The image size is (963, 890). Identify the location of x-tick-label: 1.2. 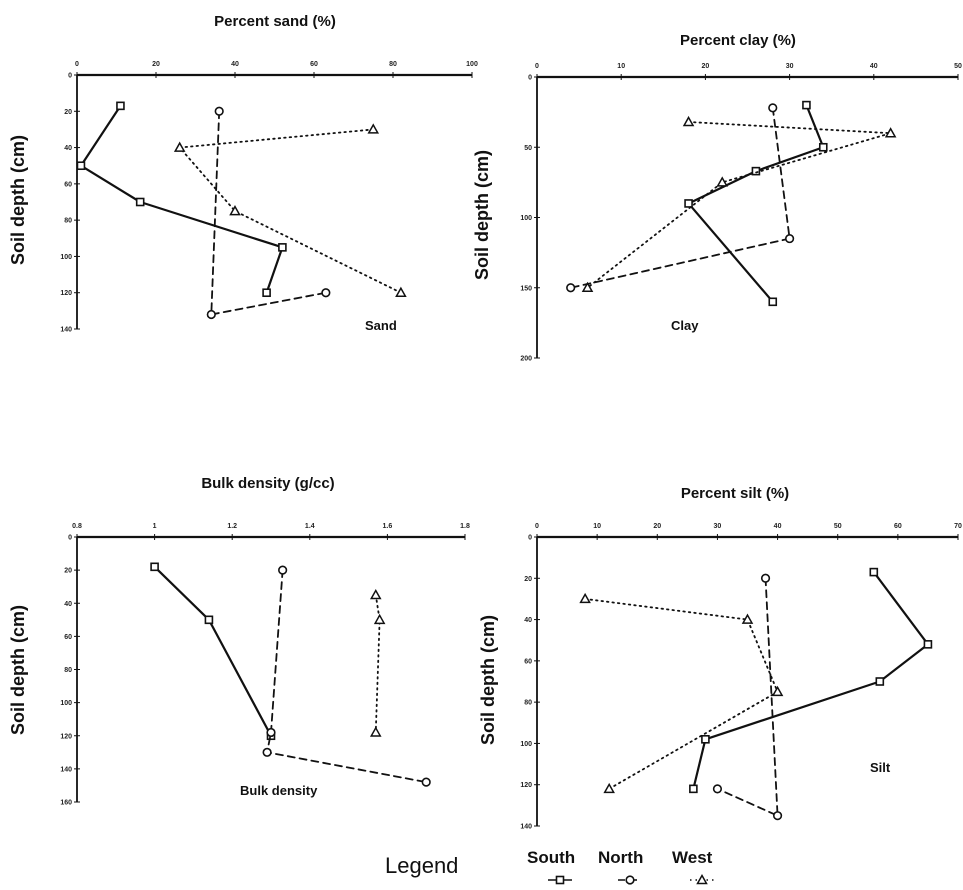
(232, 526).